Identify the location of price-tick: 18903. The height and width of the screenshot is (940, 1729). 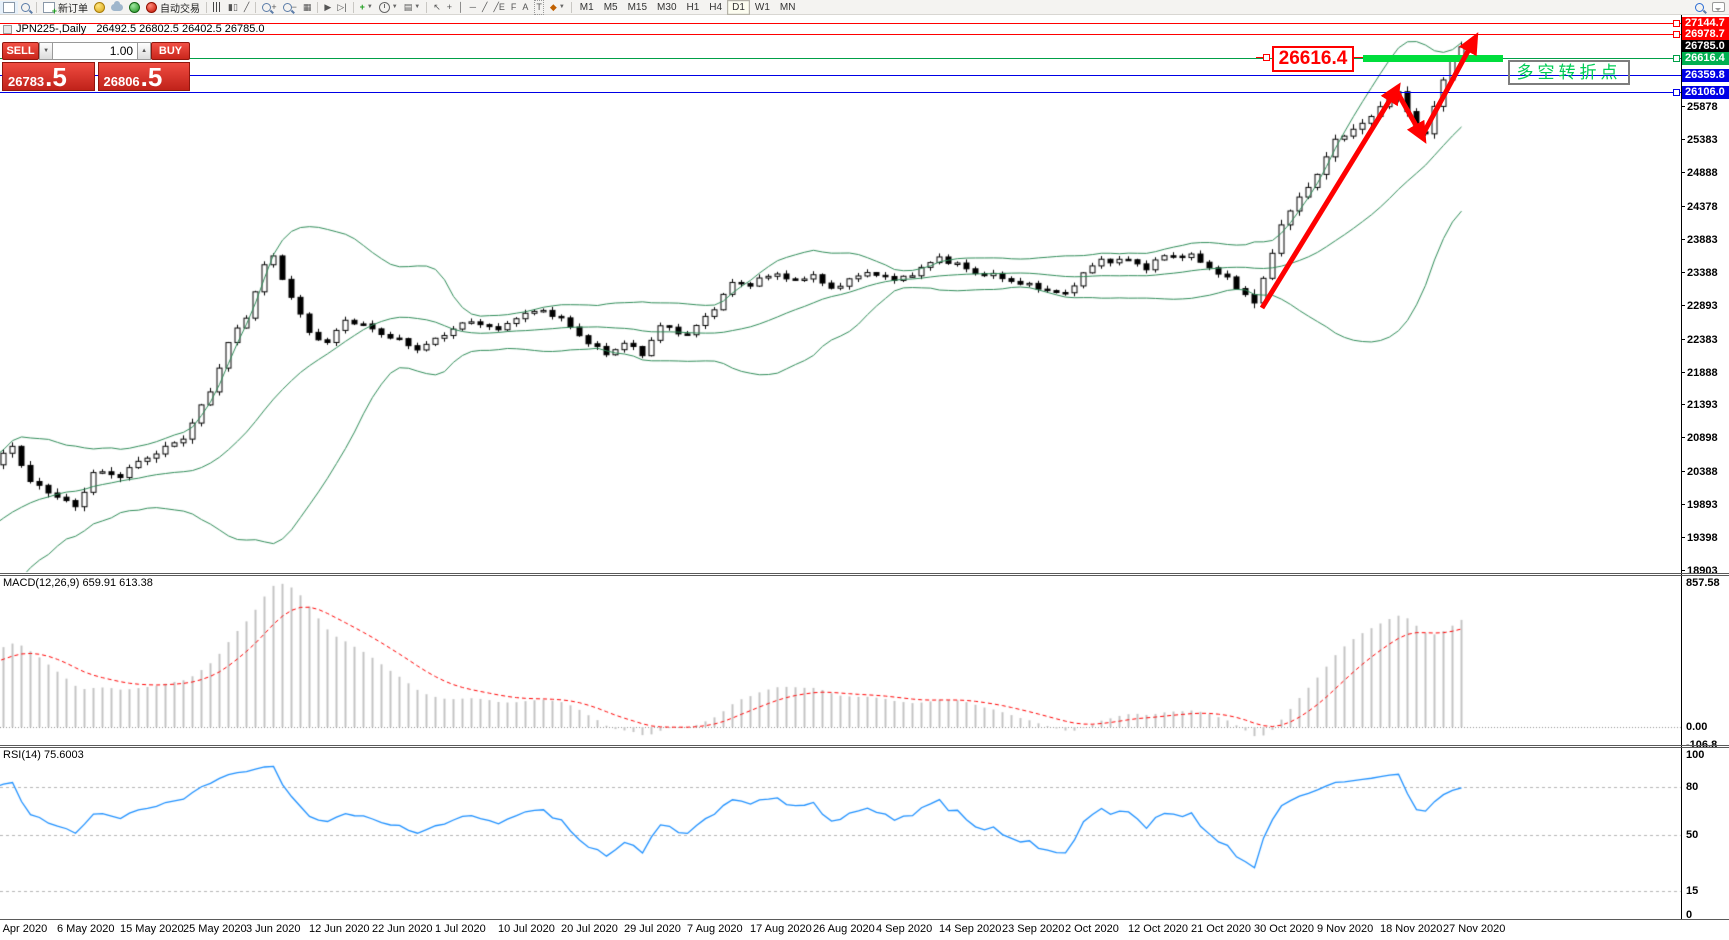
(1699, 571).